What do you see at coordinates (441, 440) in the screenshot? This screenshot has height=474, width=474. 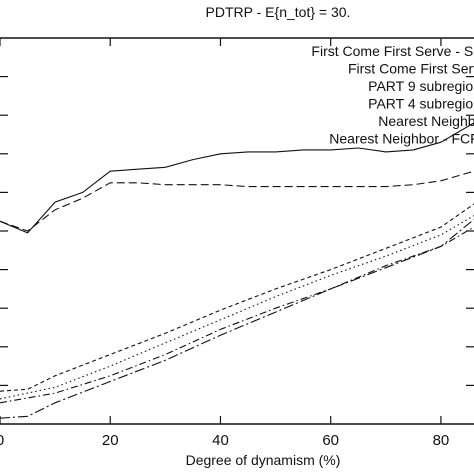 I see `x-tick-label: 80` at bounding box center [441, 440].